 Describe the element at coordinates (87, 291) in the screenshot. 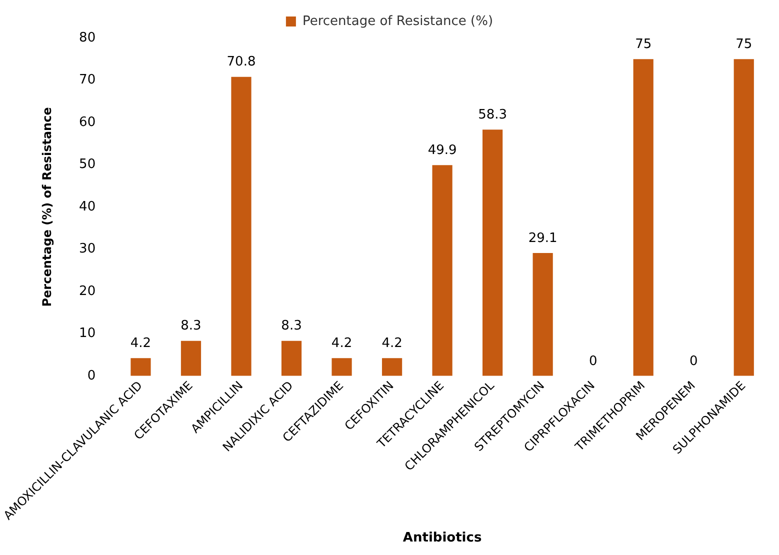

I see `y-tick-label: 20` at that location.